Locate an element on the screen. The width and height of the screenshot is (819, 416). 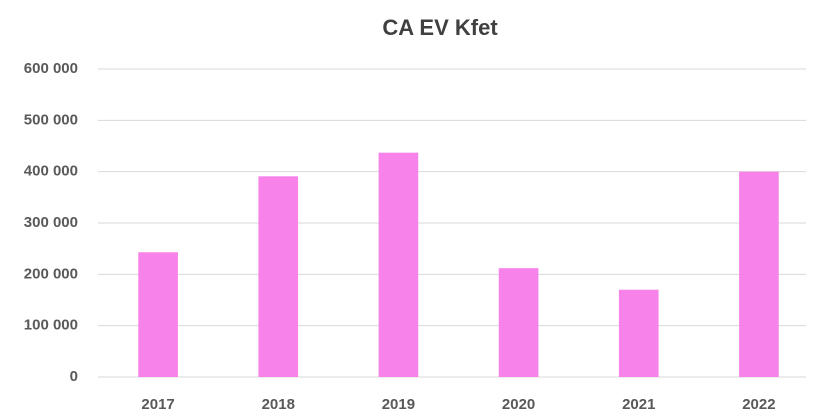
x-tick-label: 2022 is located at coordinates (758, 404).